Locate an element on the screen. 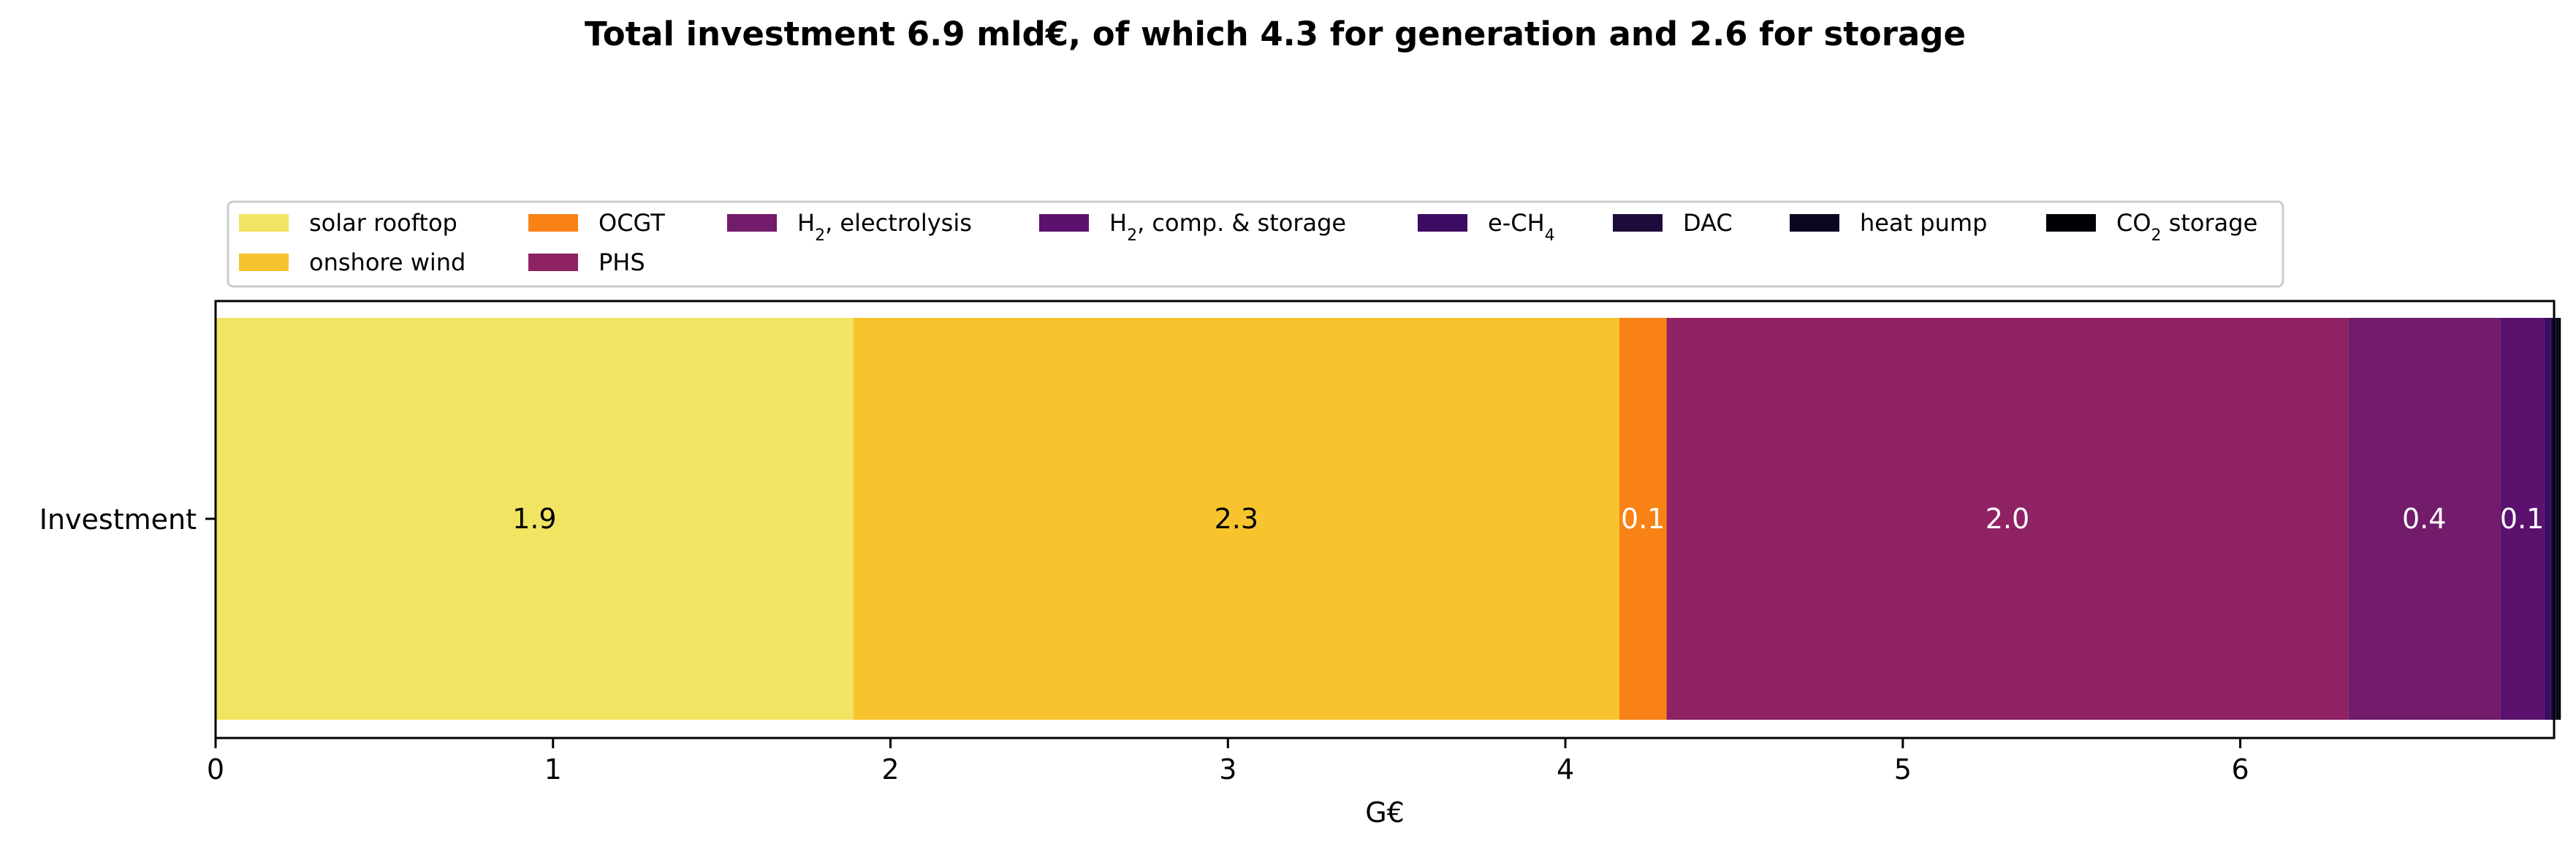 This screenshot has height=852, width=2576. bar-label-h2-electrolysis: 0.4 is located at coordinates (2424, 519).